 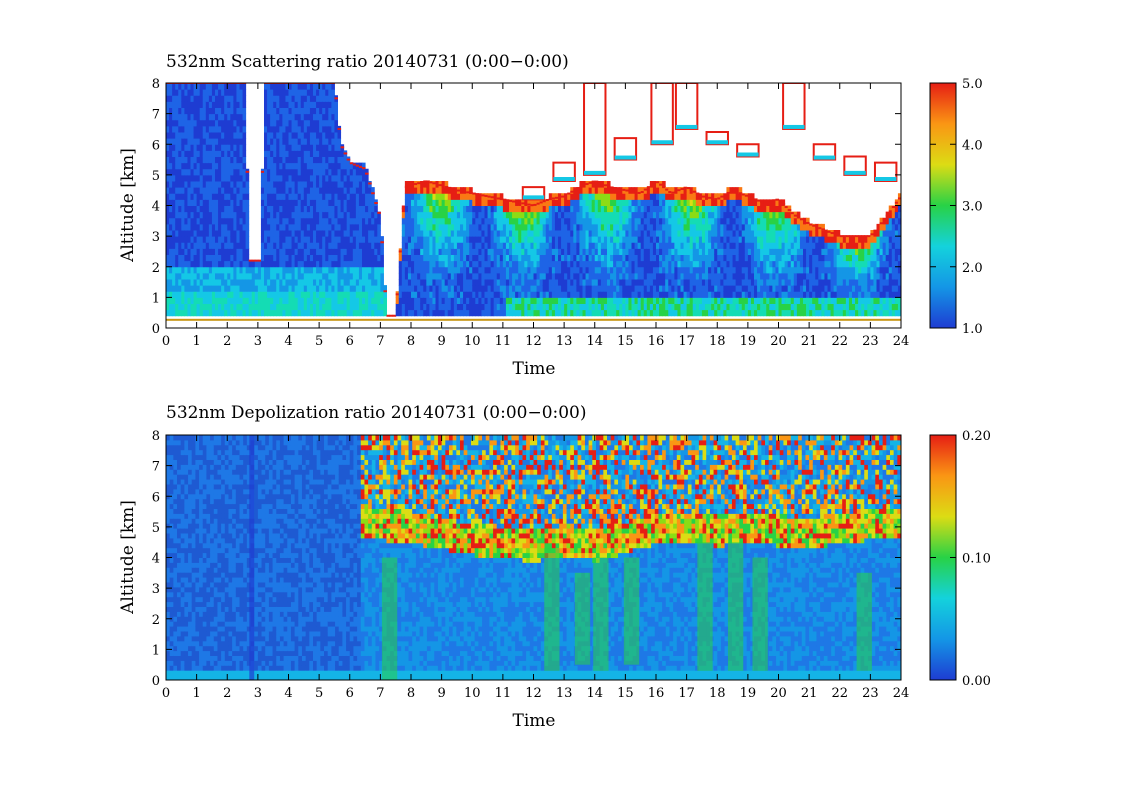 What do you see at coordinates (128, 557) in the screenshot?
I see `y-axis-label-2: Altitude [km]` at bounding box center [128, 557].